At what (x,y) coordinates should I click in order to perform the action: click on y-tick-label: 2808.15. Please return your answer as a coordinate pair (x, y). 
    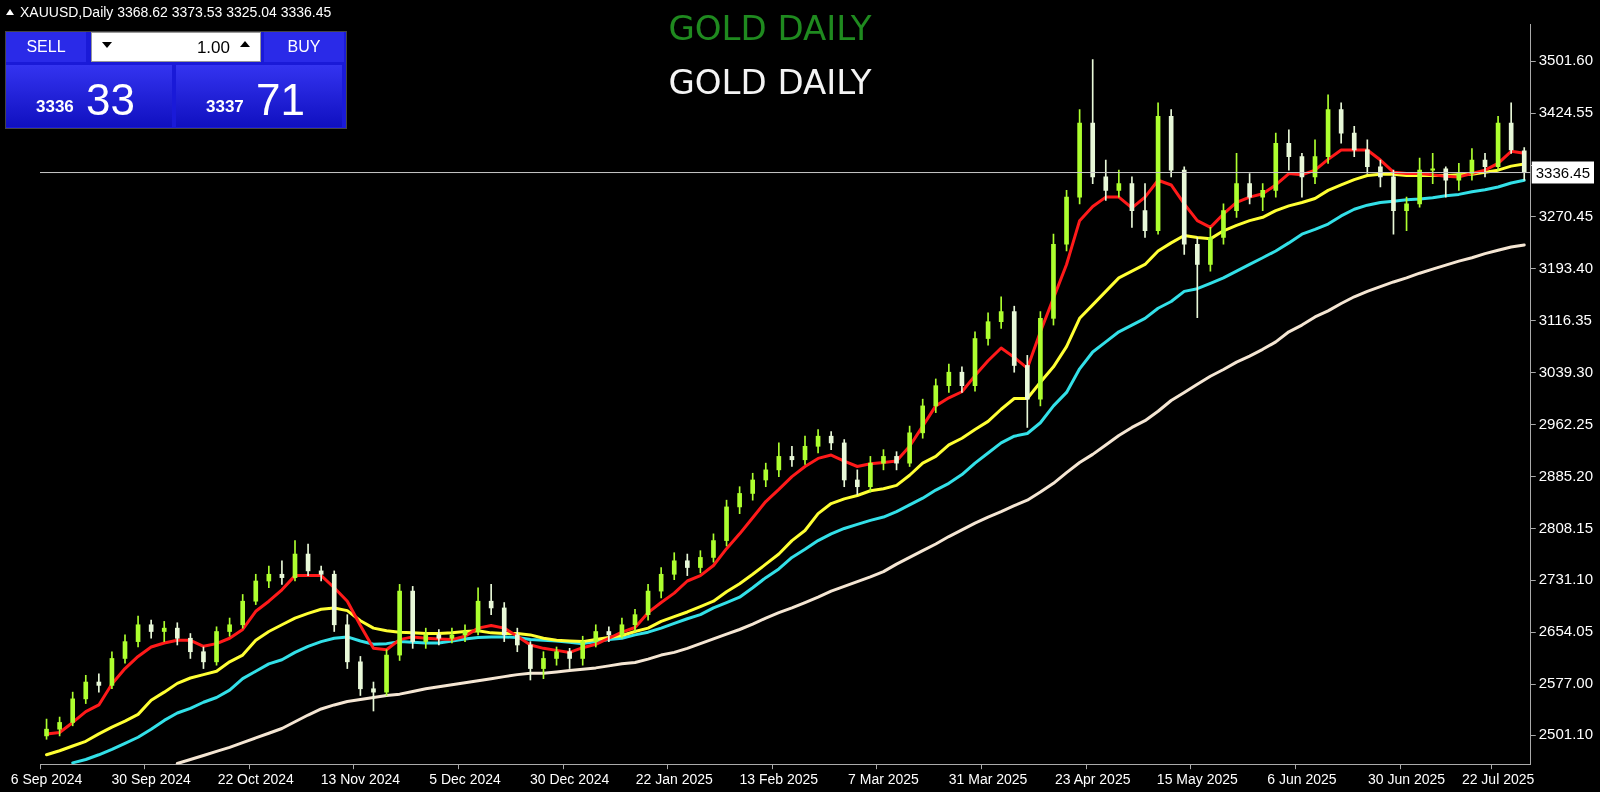
    Looking at the image, I should click on (1566, 527).